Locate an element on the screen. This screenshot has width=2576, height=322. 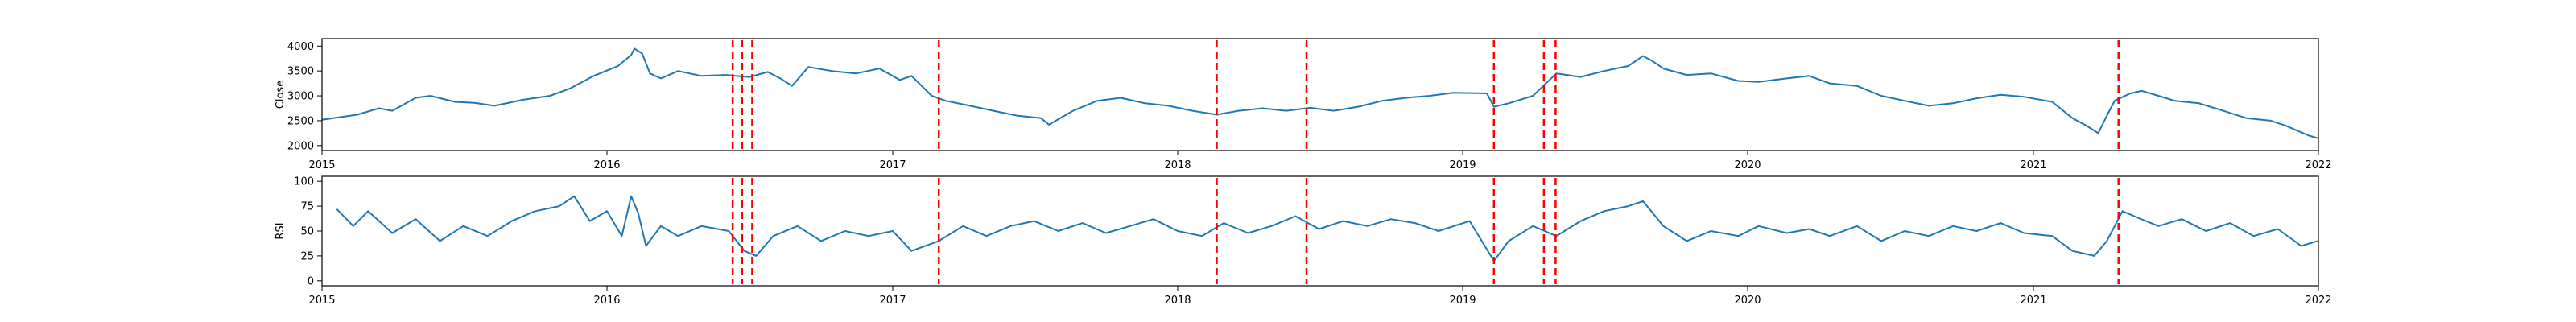
y-tick-label: 2000 is located at coordinates (300, 146).